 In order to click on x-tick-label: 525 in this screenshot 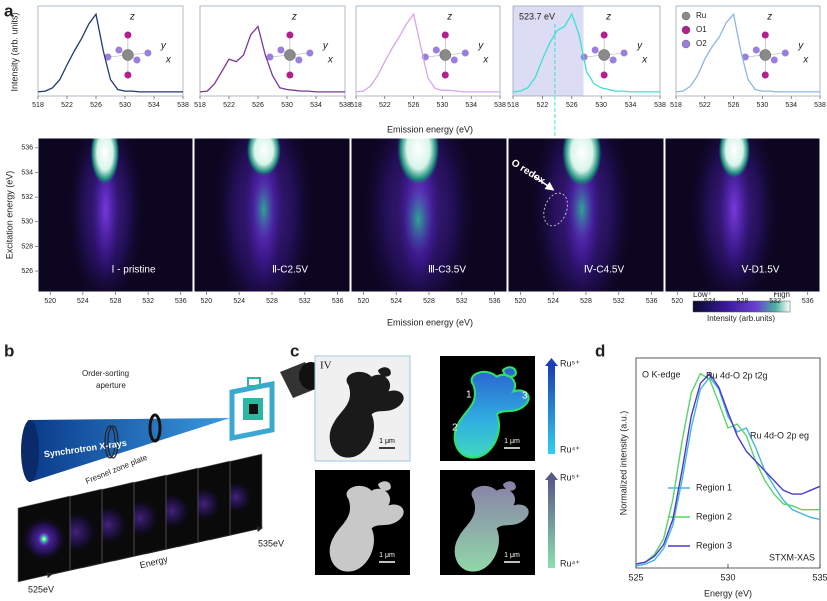, I will do `click(635, 577)`.